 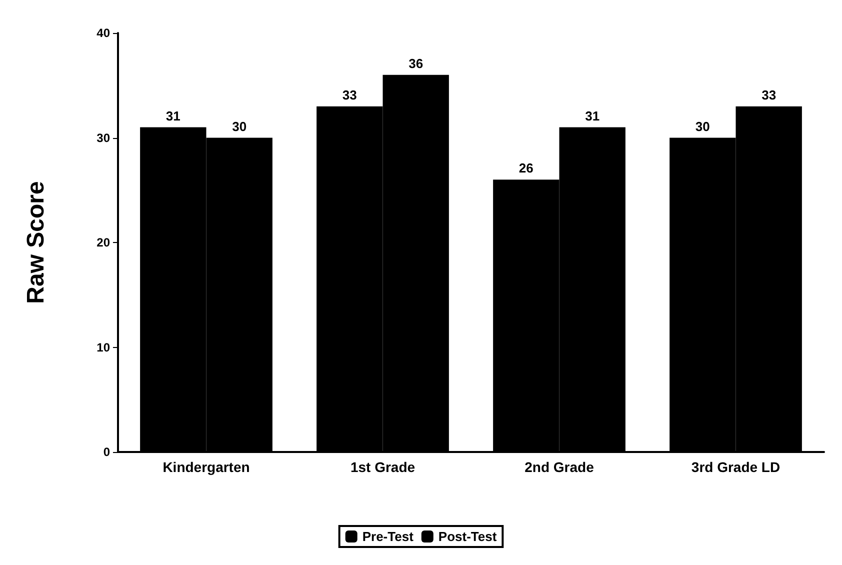 I want to click on y-tick-label: 20, so click(x=103, y=243).